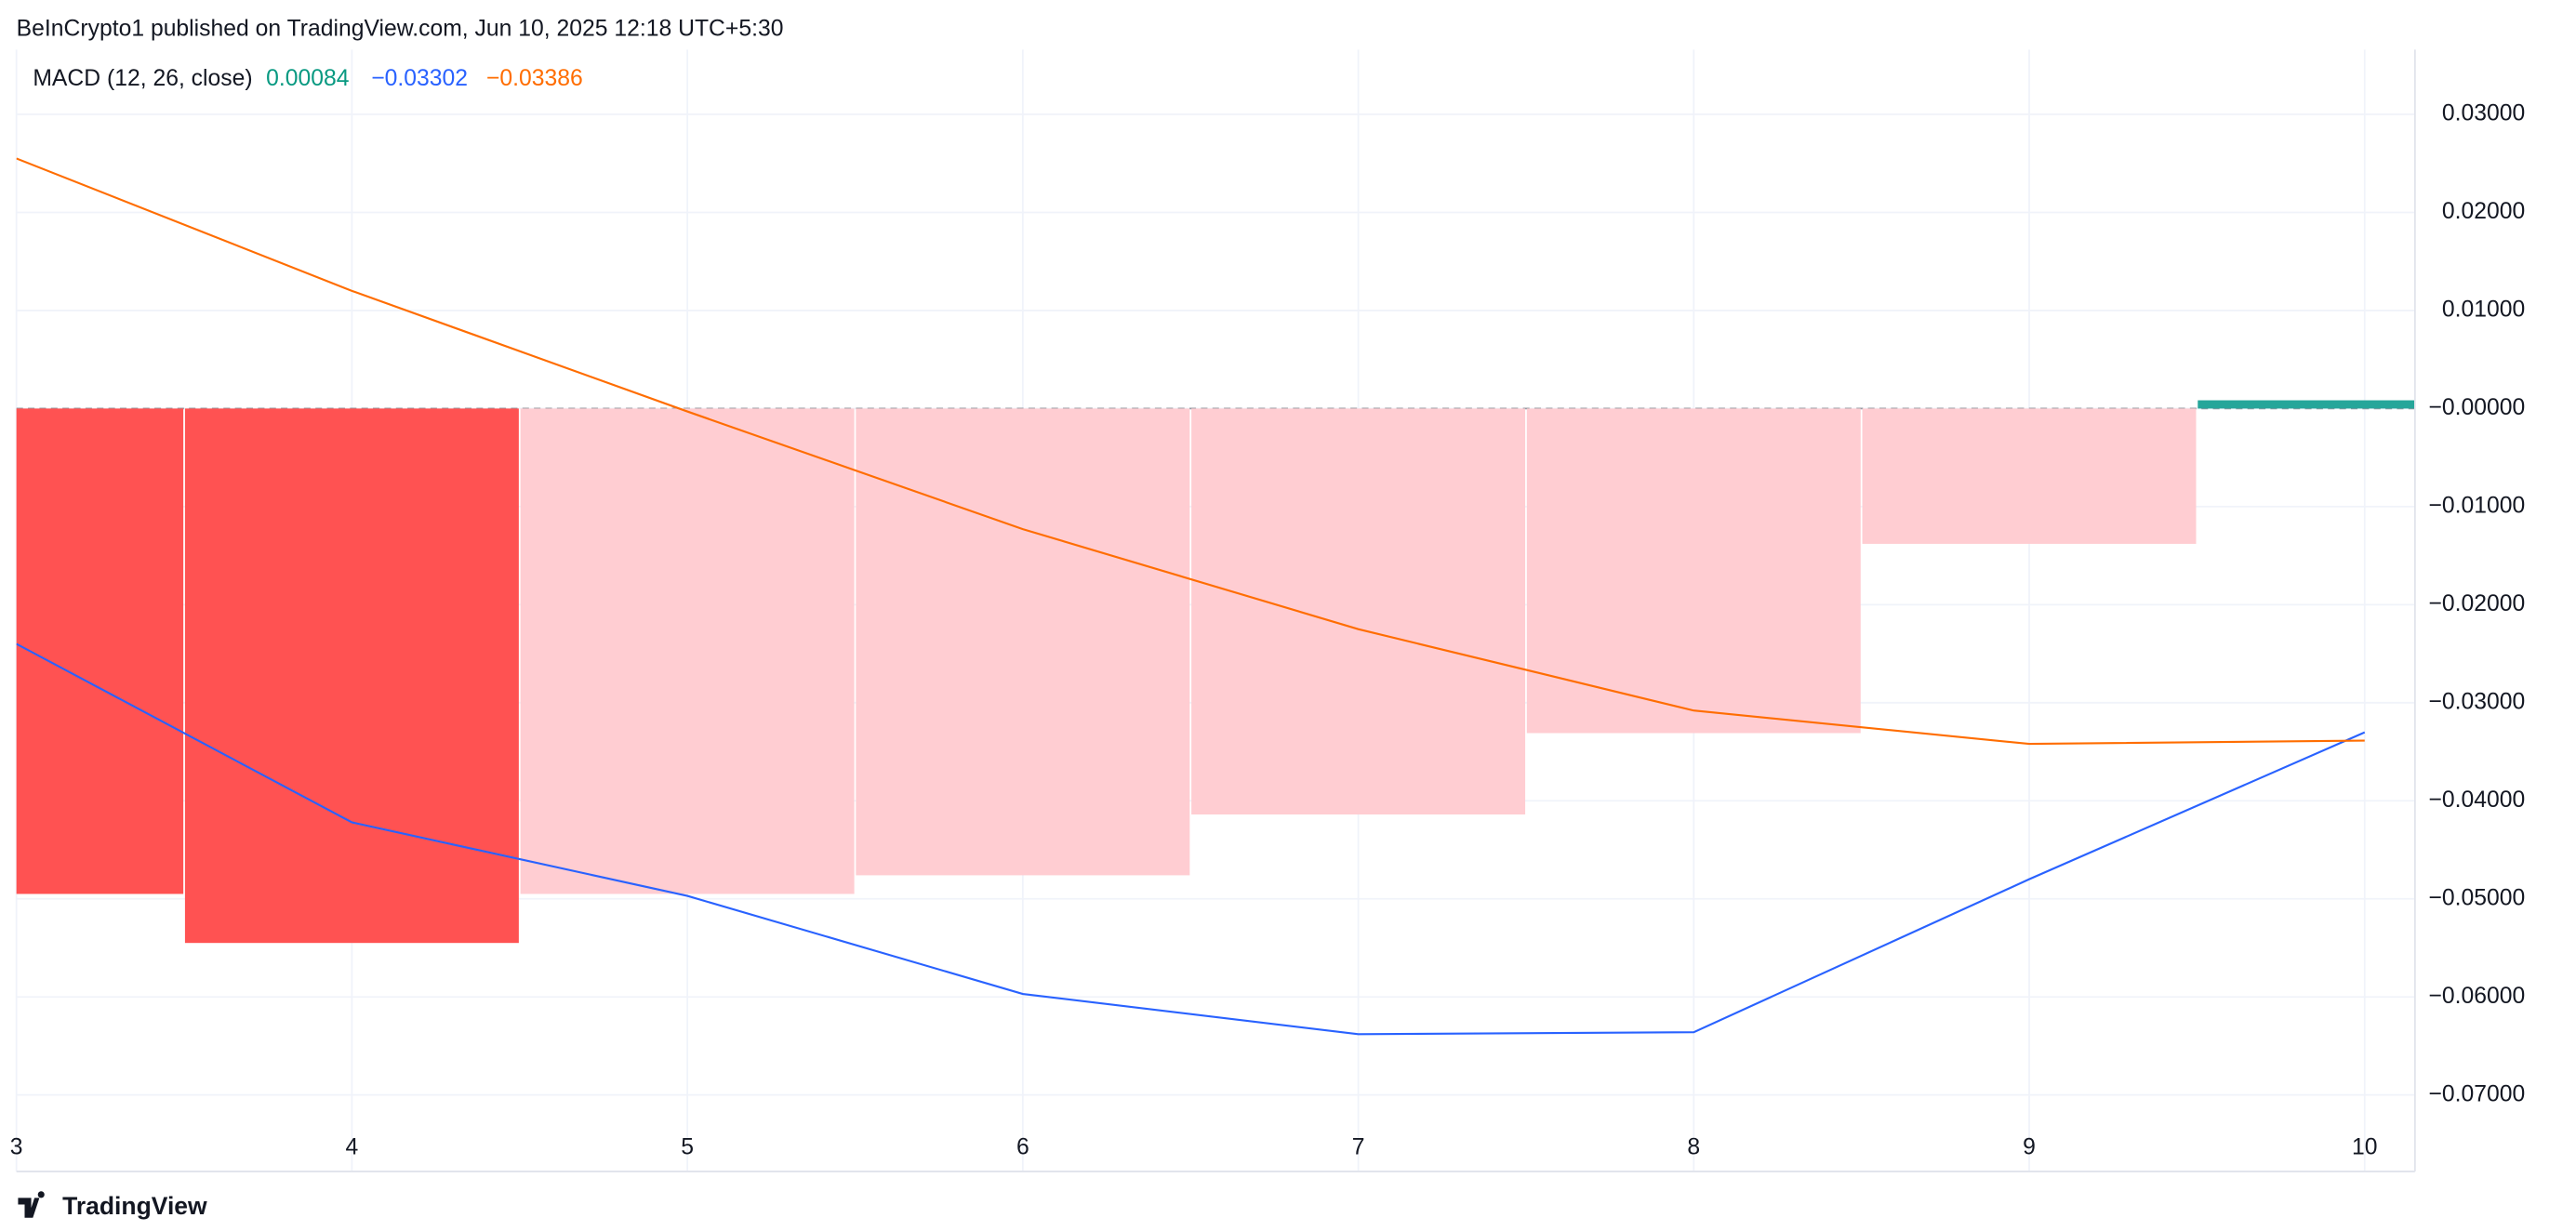 This screenshot has width=2576, height=1231. I want to click on y-tick-label: 0.02000, so click(2483, 211).